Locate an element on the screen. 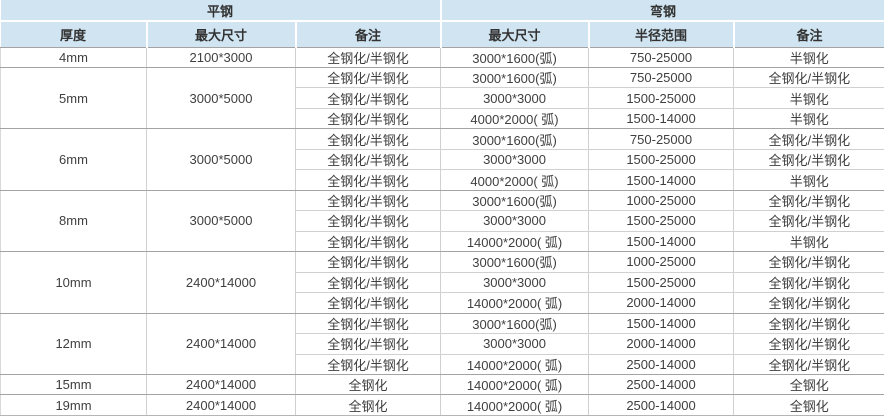 Image resolution: width=884 pixels, height=416 pixels. table-header: 平钢 弯钢 厚度 最大尺寸 备注 最大尺寸 半径范围 备注 is located at coordinates (442, 24).